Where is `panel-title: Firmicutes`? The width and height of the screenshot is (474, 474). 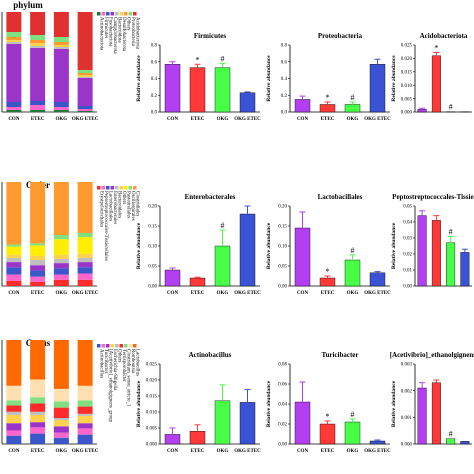 panel-title: Firmicutes is located at coordinates (210, 36).